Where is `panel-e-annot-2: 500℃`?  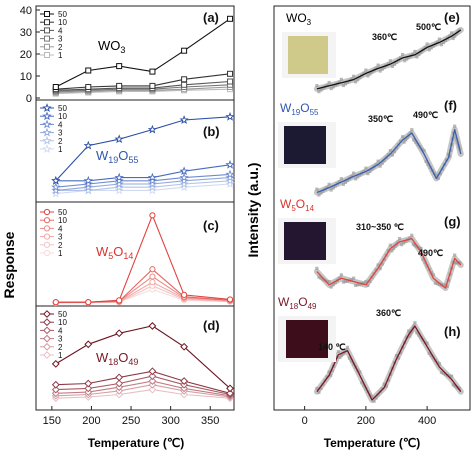 panel-e-annot-2: 500℃ is located at coordinates (428, 27).